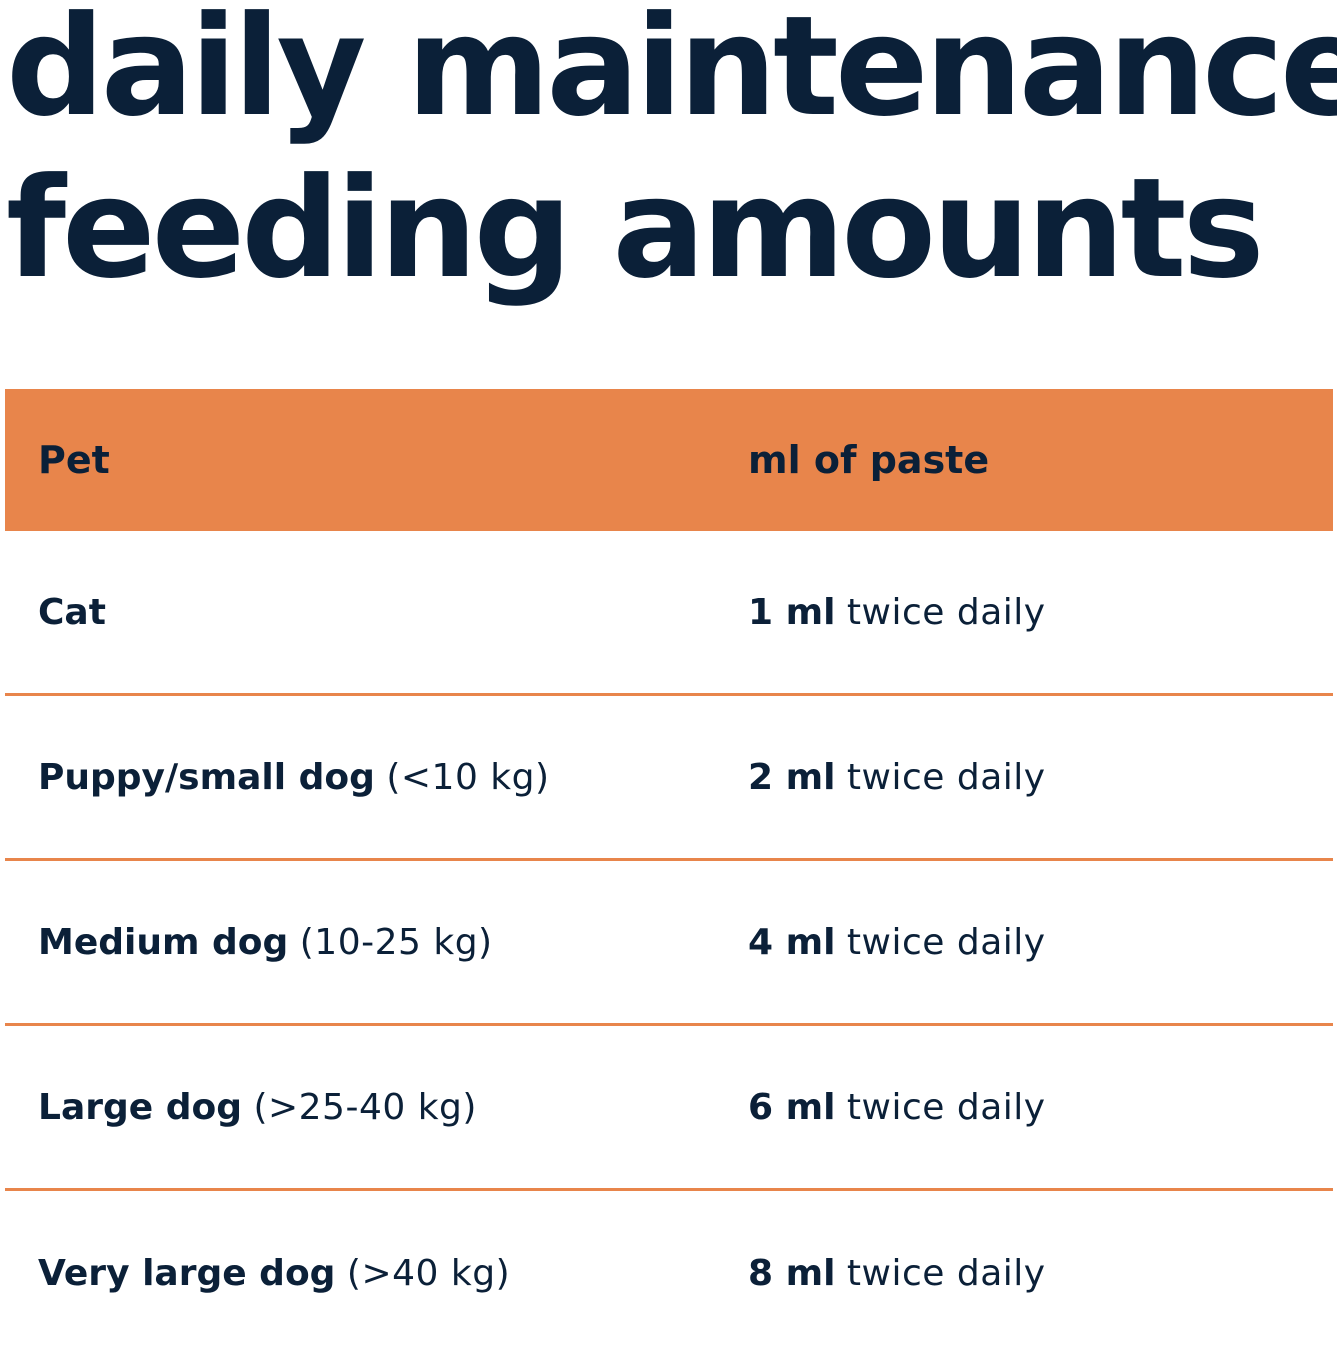  Describe the element at coordinates (869, 460) in the screenshot. I see `header-amount: ml of paste` at that location.